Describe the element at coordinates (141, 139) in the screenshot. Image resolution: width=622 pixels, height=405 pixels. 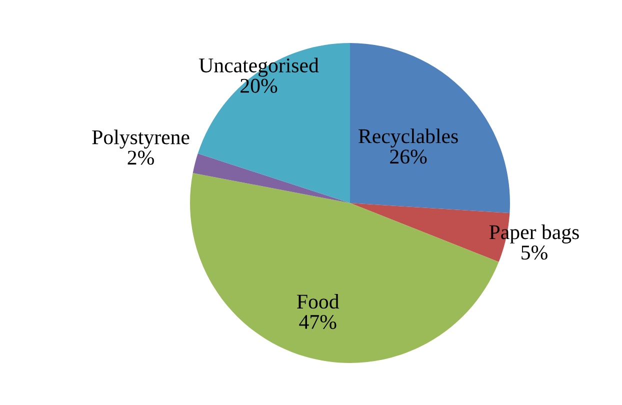
I see `slice-label: Polystyrene` at that location.